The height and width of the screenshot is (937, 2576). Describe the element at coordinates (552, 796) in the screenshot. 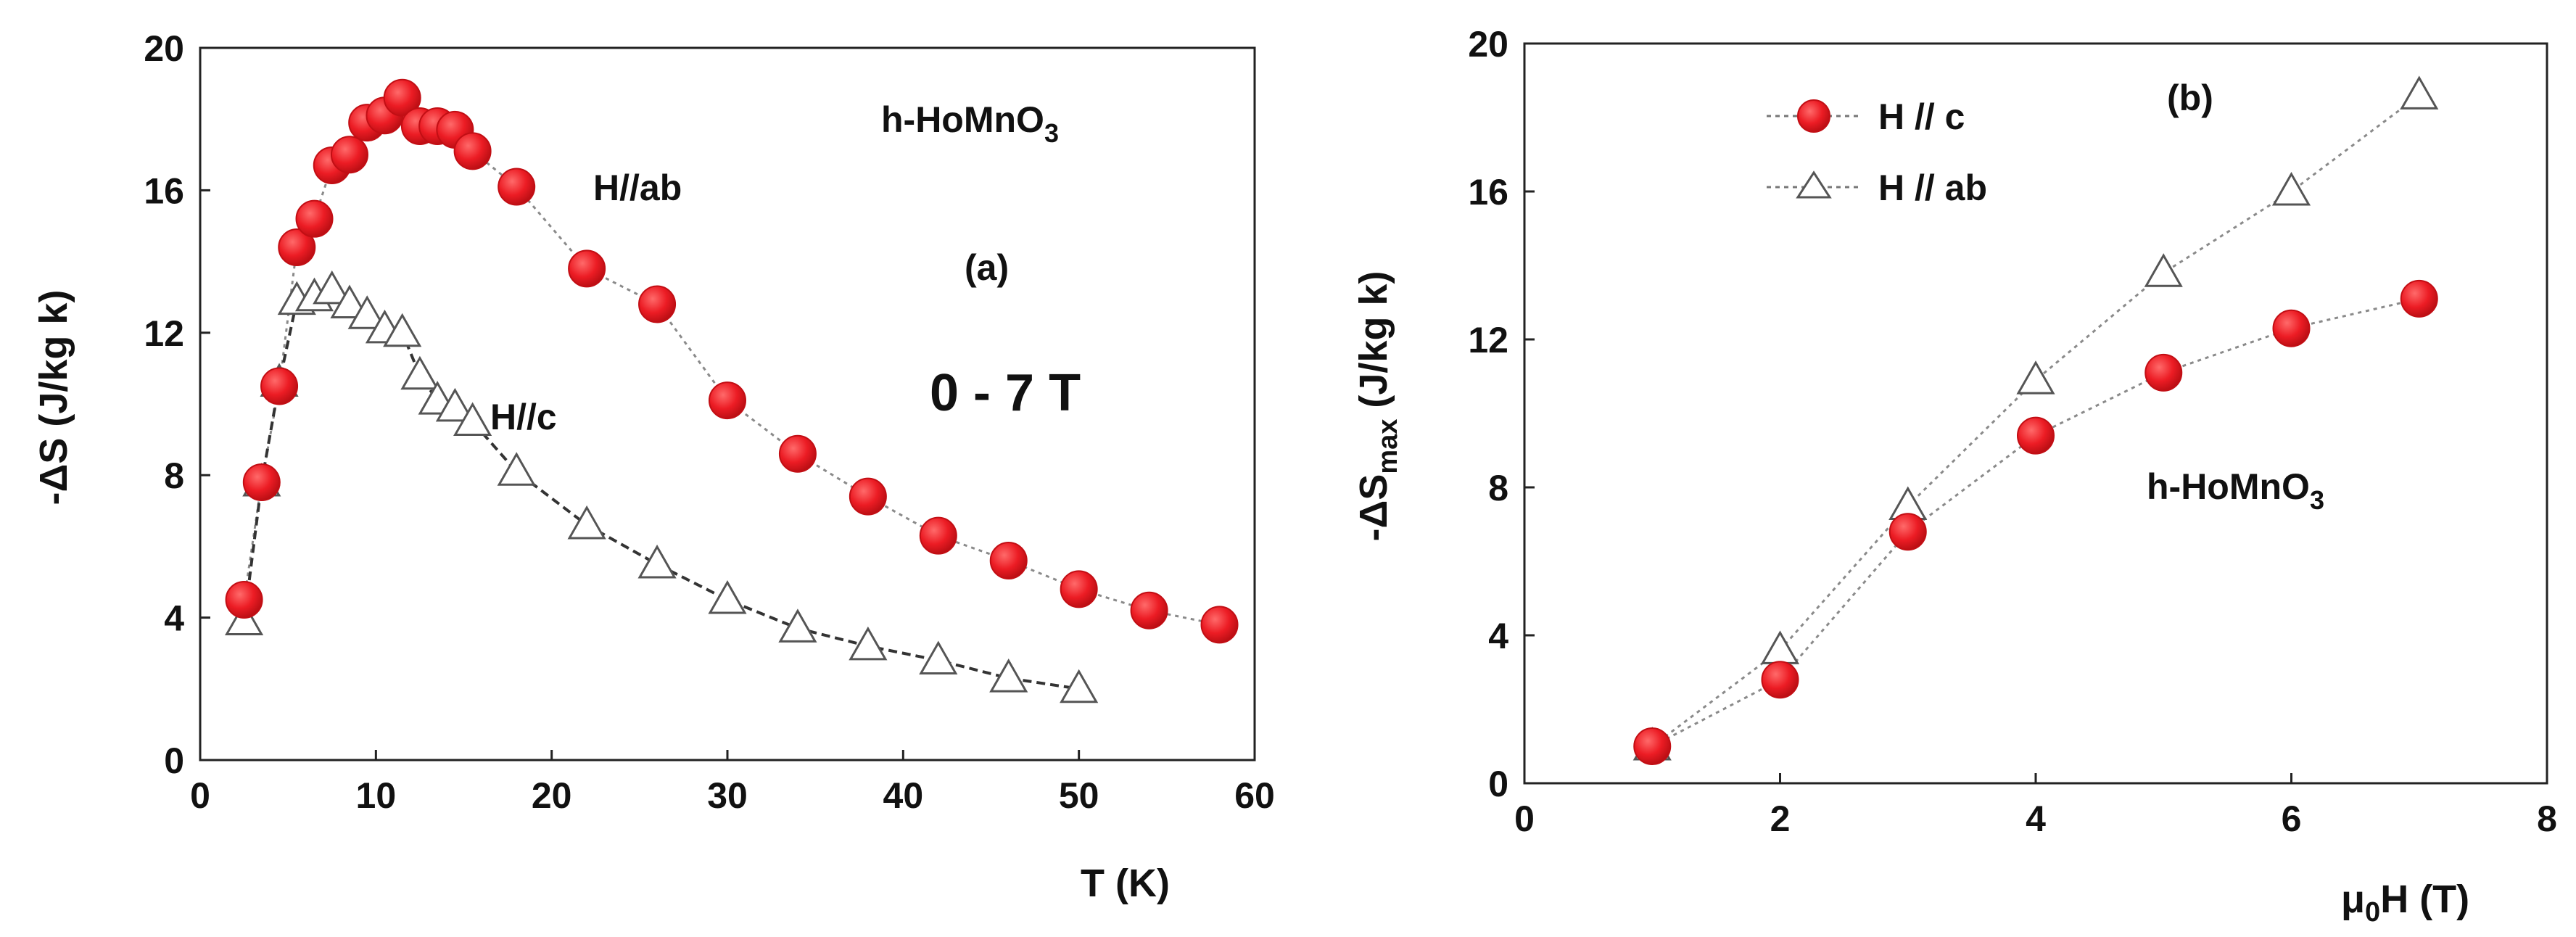

I see `panel-a-x-tick-label: 20` at that location.